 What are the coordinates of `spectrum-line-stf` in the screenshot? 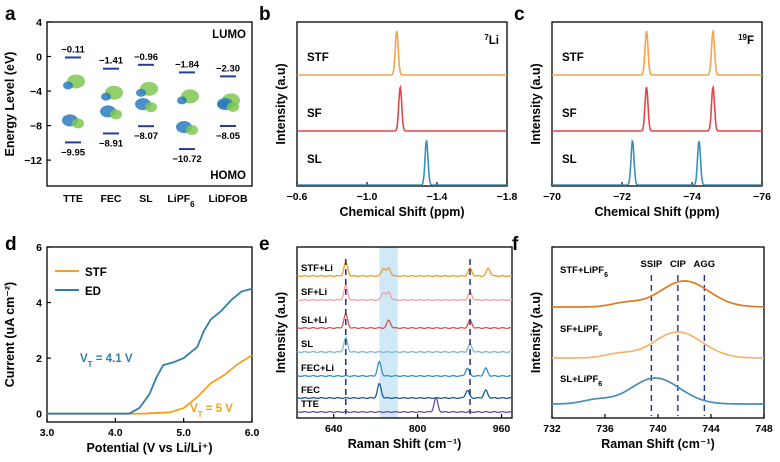 It's located at (657, 52).